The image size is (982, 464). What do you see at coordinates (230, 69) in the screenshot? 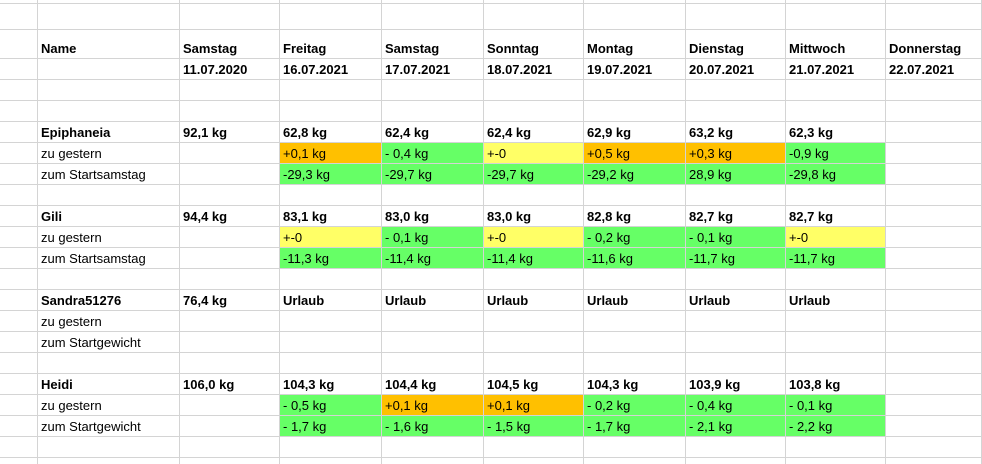
I see `column-date: 11.07.2020` at bounding box center [230, 69].